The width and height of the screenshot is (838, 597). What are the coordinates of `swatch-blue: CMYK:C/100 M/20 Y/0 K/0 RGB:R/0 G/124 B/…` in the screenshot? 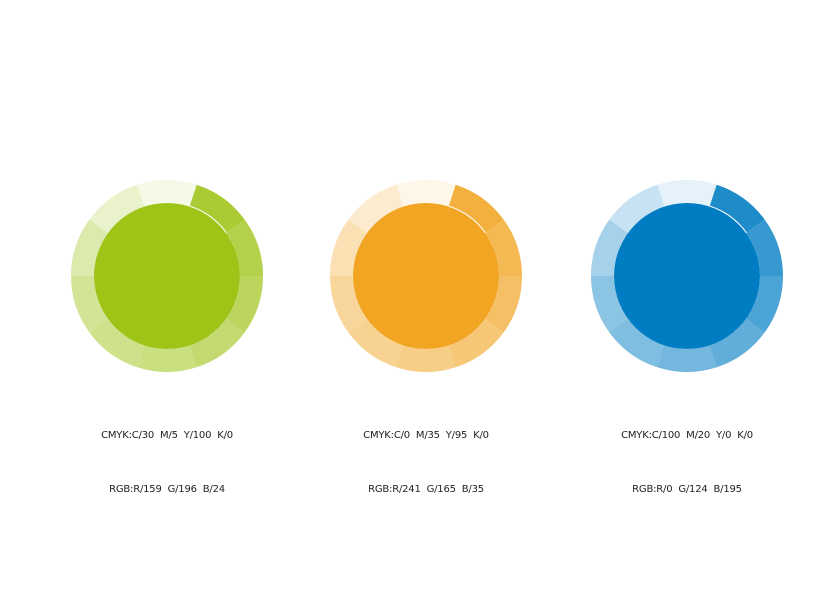 It's located at (687, 356).